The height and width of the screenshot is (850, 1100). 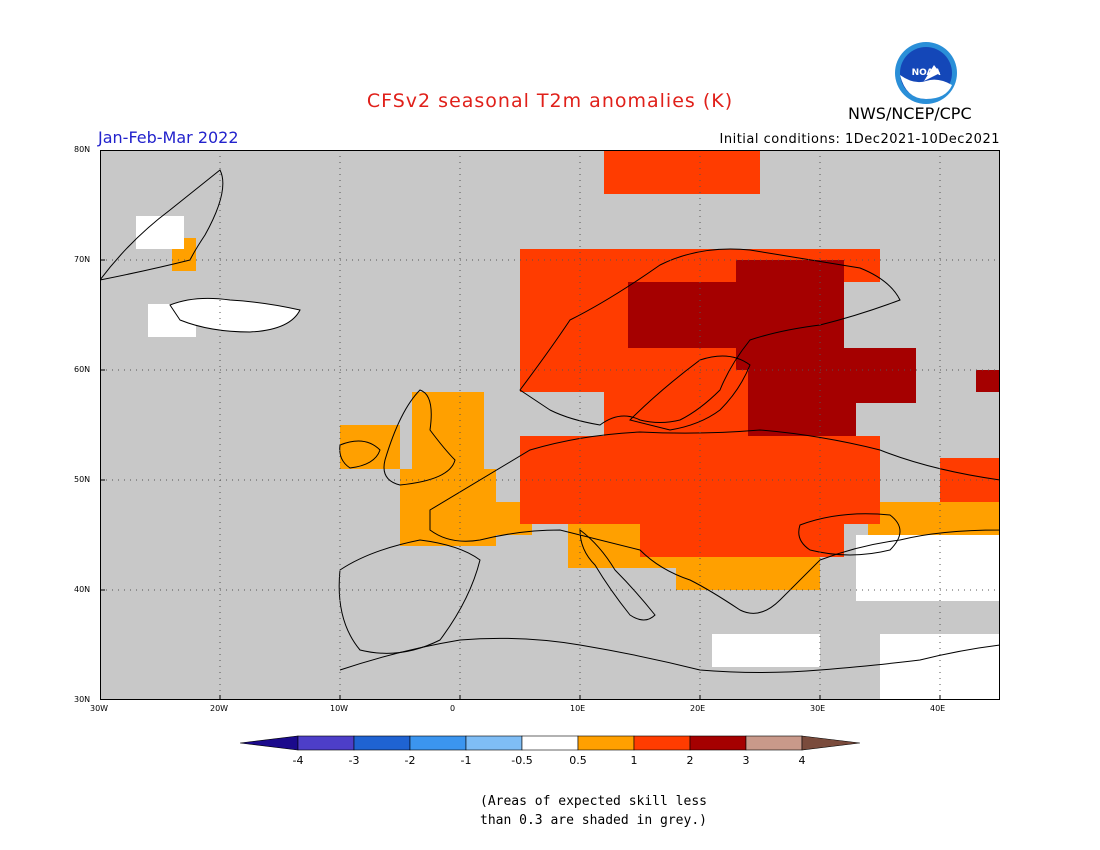 I want to click on lat-tick-label: 40N, so click(x=82, y=589).